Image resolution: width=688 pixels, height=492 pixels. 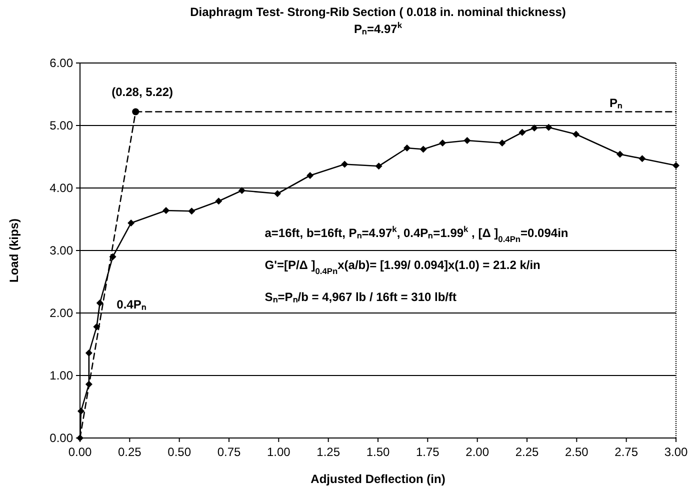 What do you see at coordinates (14, 250) in the screenshot?
I see `y-axis-title: Load (kips)` at bounding box center [14, 250].